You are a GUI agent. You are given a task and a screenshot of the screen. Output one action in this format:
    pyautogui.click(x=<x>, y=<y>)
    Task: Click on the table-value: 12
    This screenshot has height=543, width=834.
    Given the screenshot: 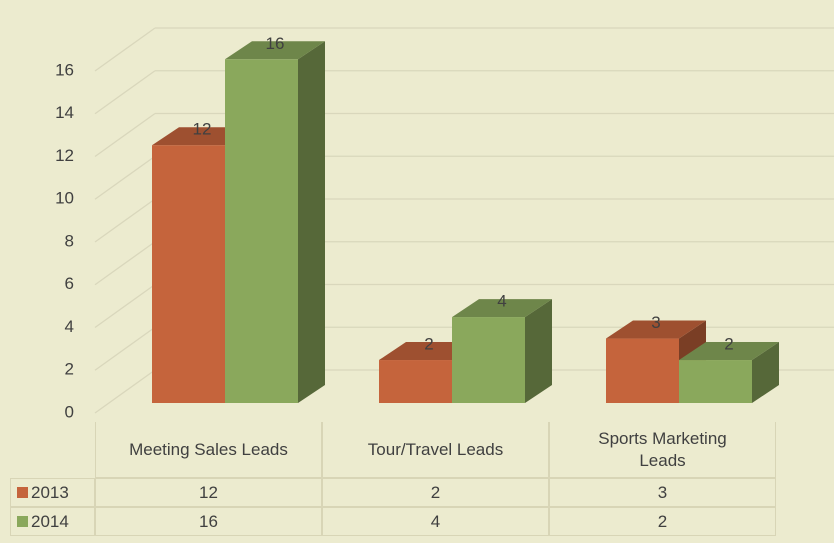 What is the action you would take?
    pyautogui.click(x=208, y=492)
    